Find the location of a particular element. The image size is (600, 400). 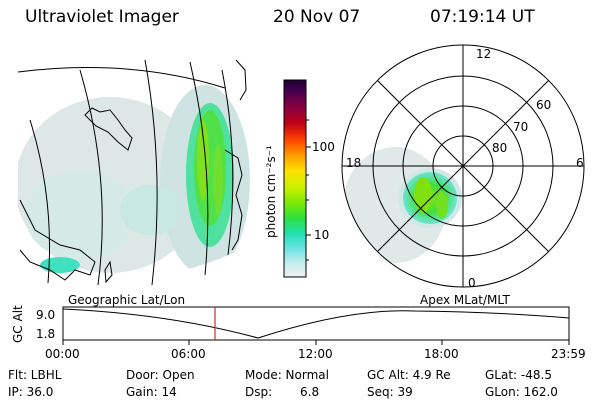

xtick-1800: 18:00 is located at coordinates (441, 354).